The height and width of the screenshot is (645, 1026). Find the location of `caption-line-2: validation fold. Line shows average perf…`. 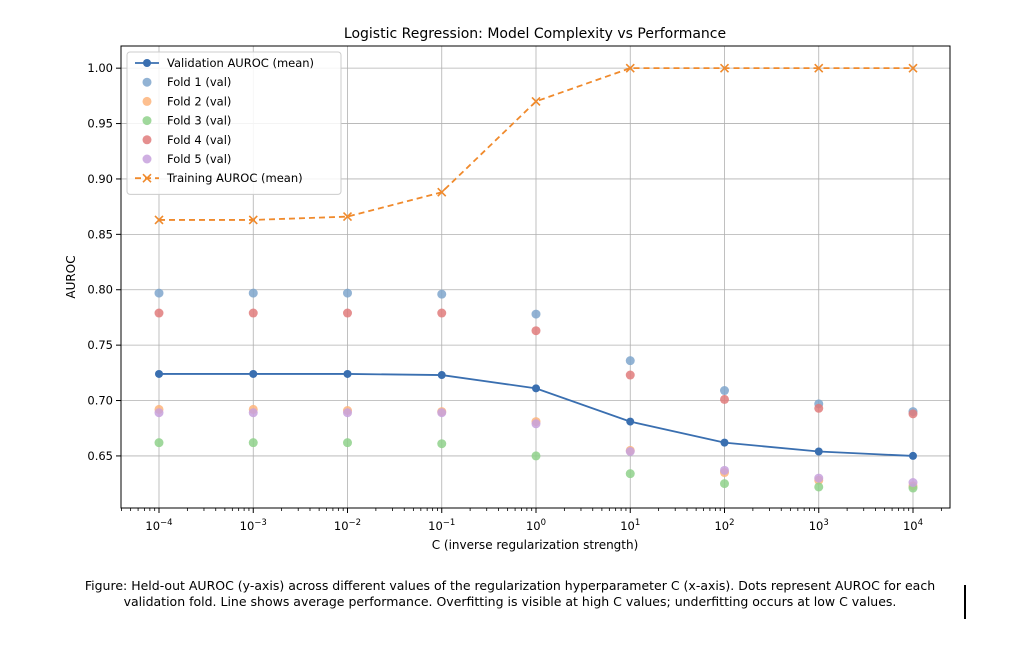

caption-line-2: validation fold. Line shows average perf… is located at coordinates (510, 601).